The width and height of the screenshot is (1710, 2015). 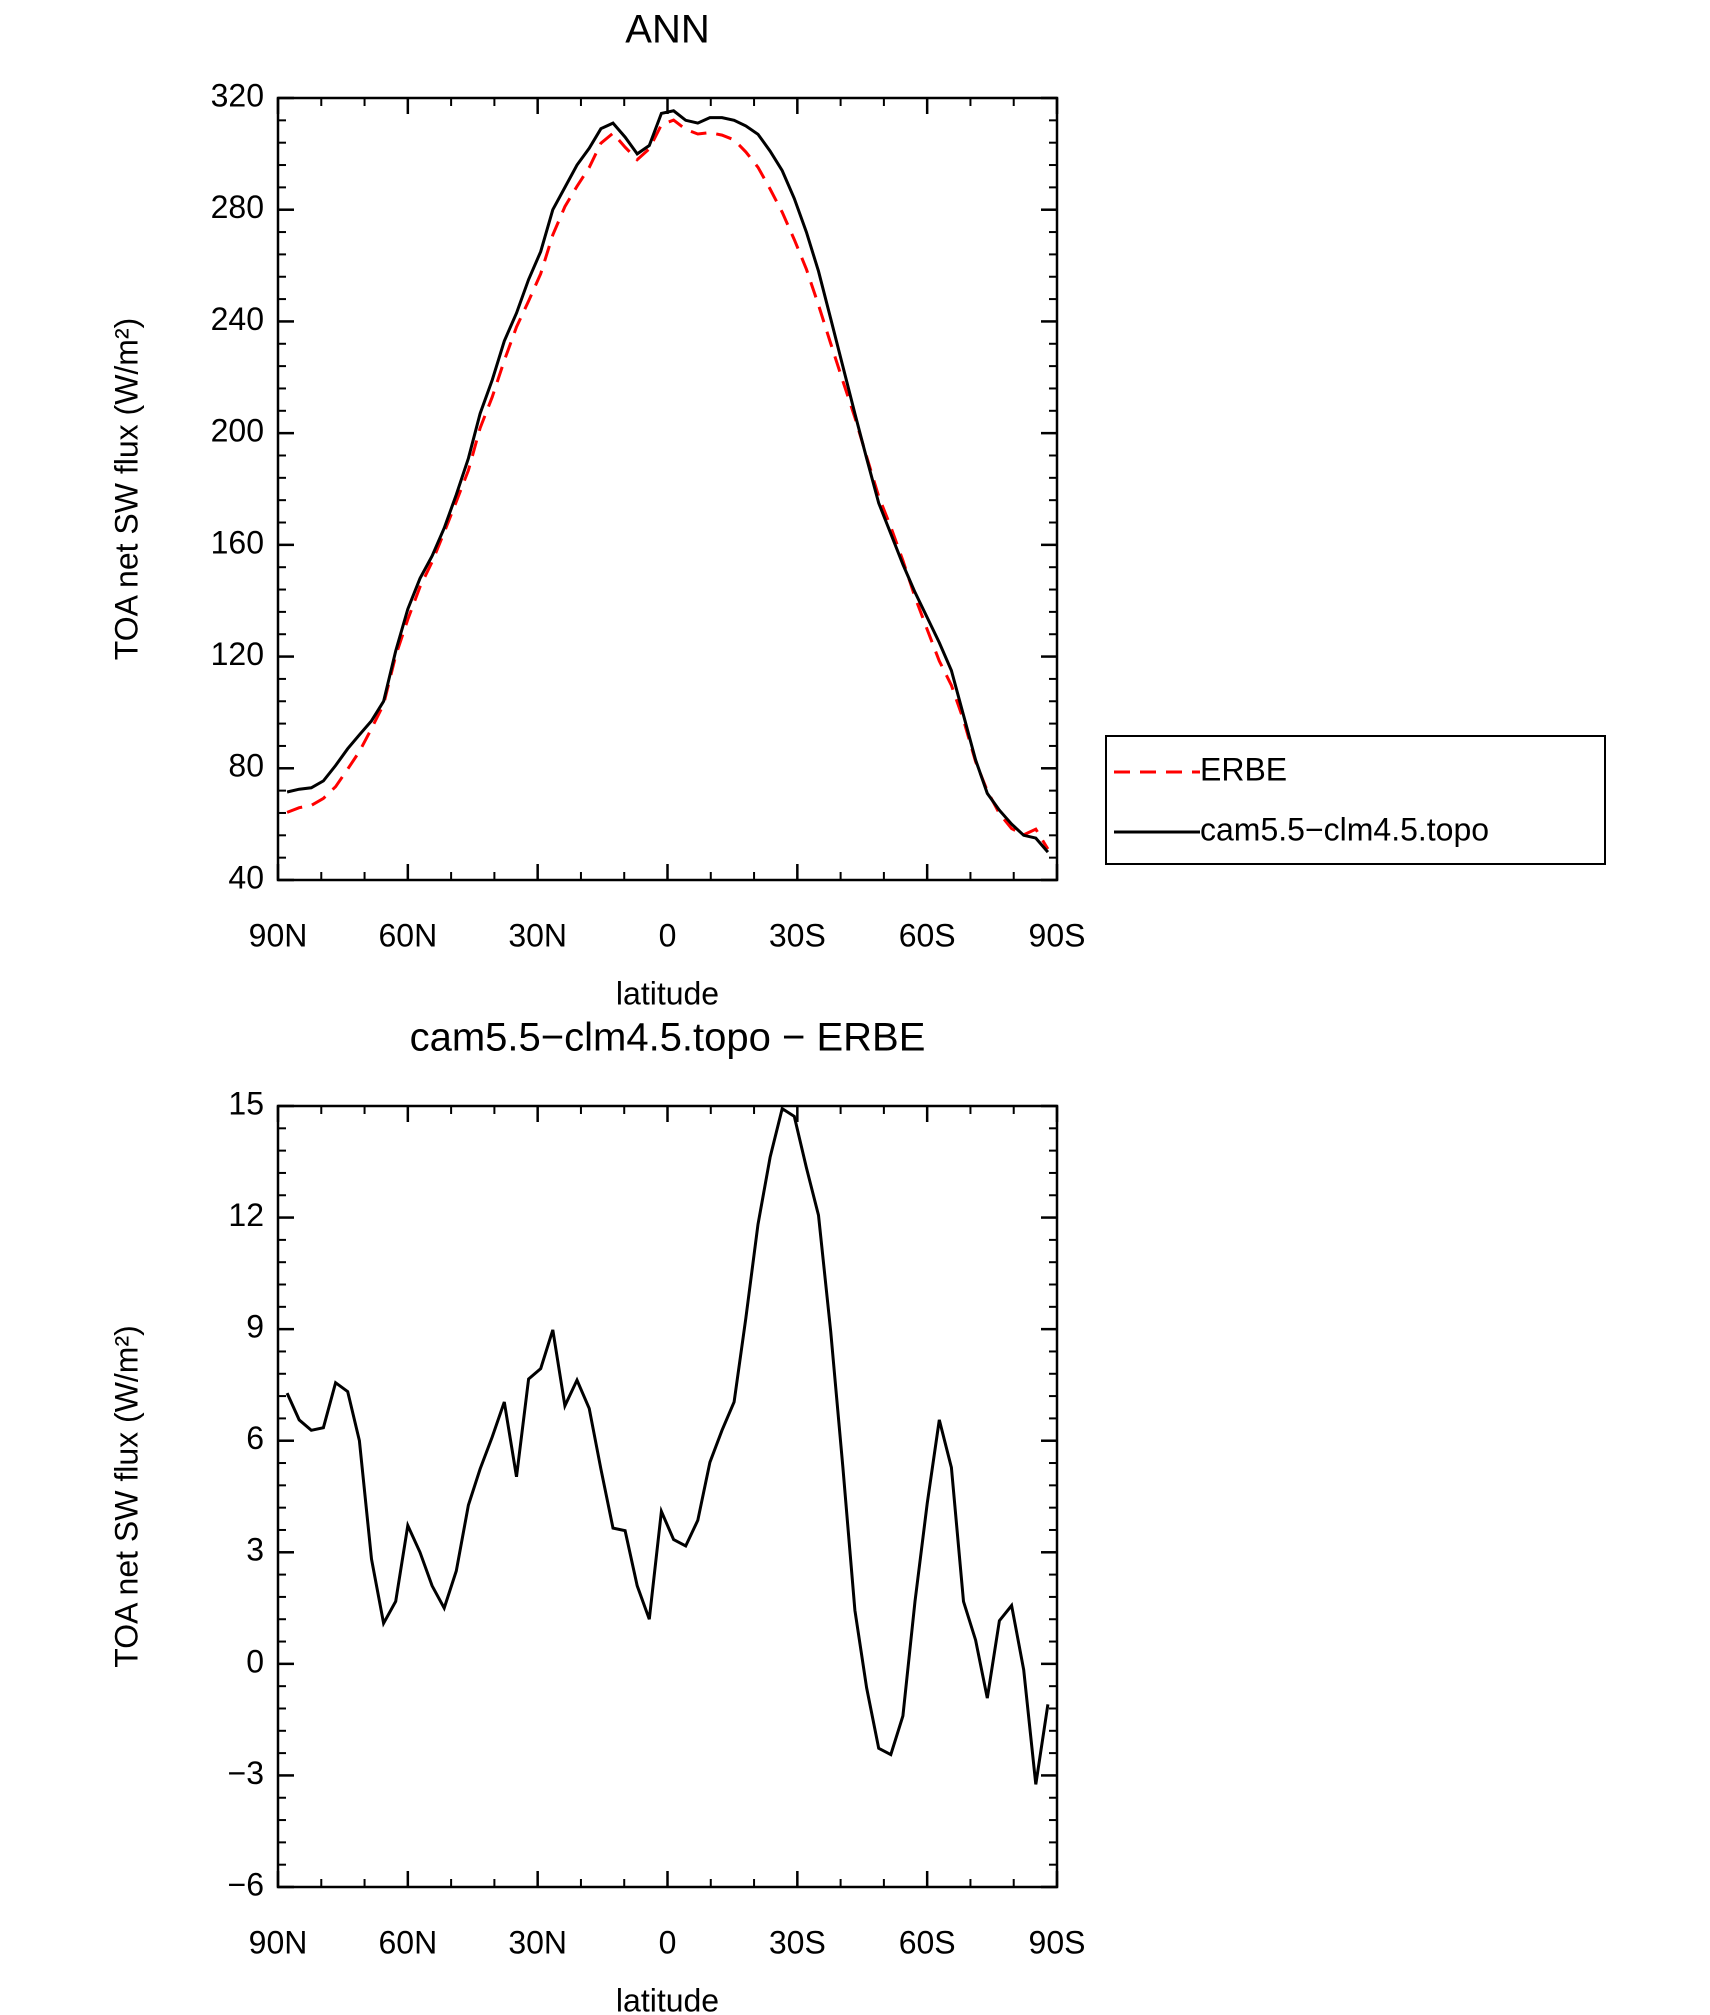 I want to click on y-tick-label: 6, so click(x=255, y=1438).